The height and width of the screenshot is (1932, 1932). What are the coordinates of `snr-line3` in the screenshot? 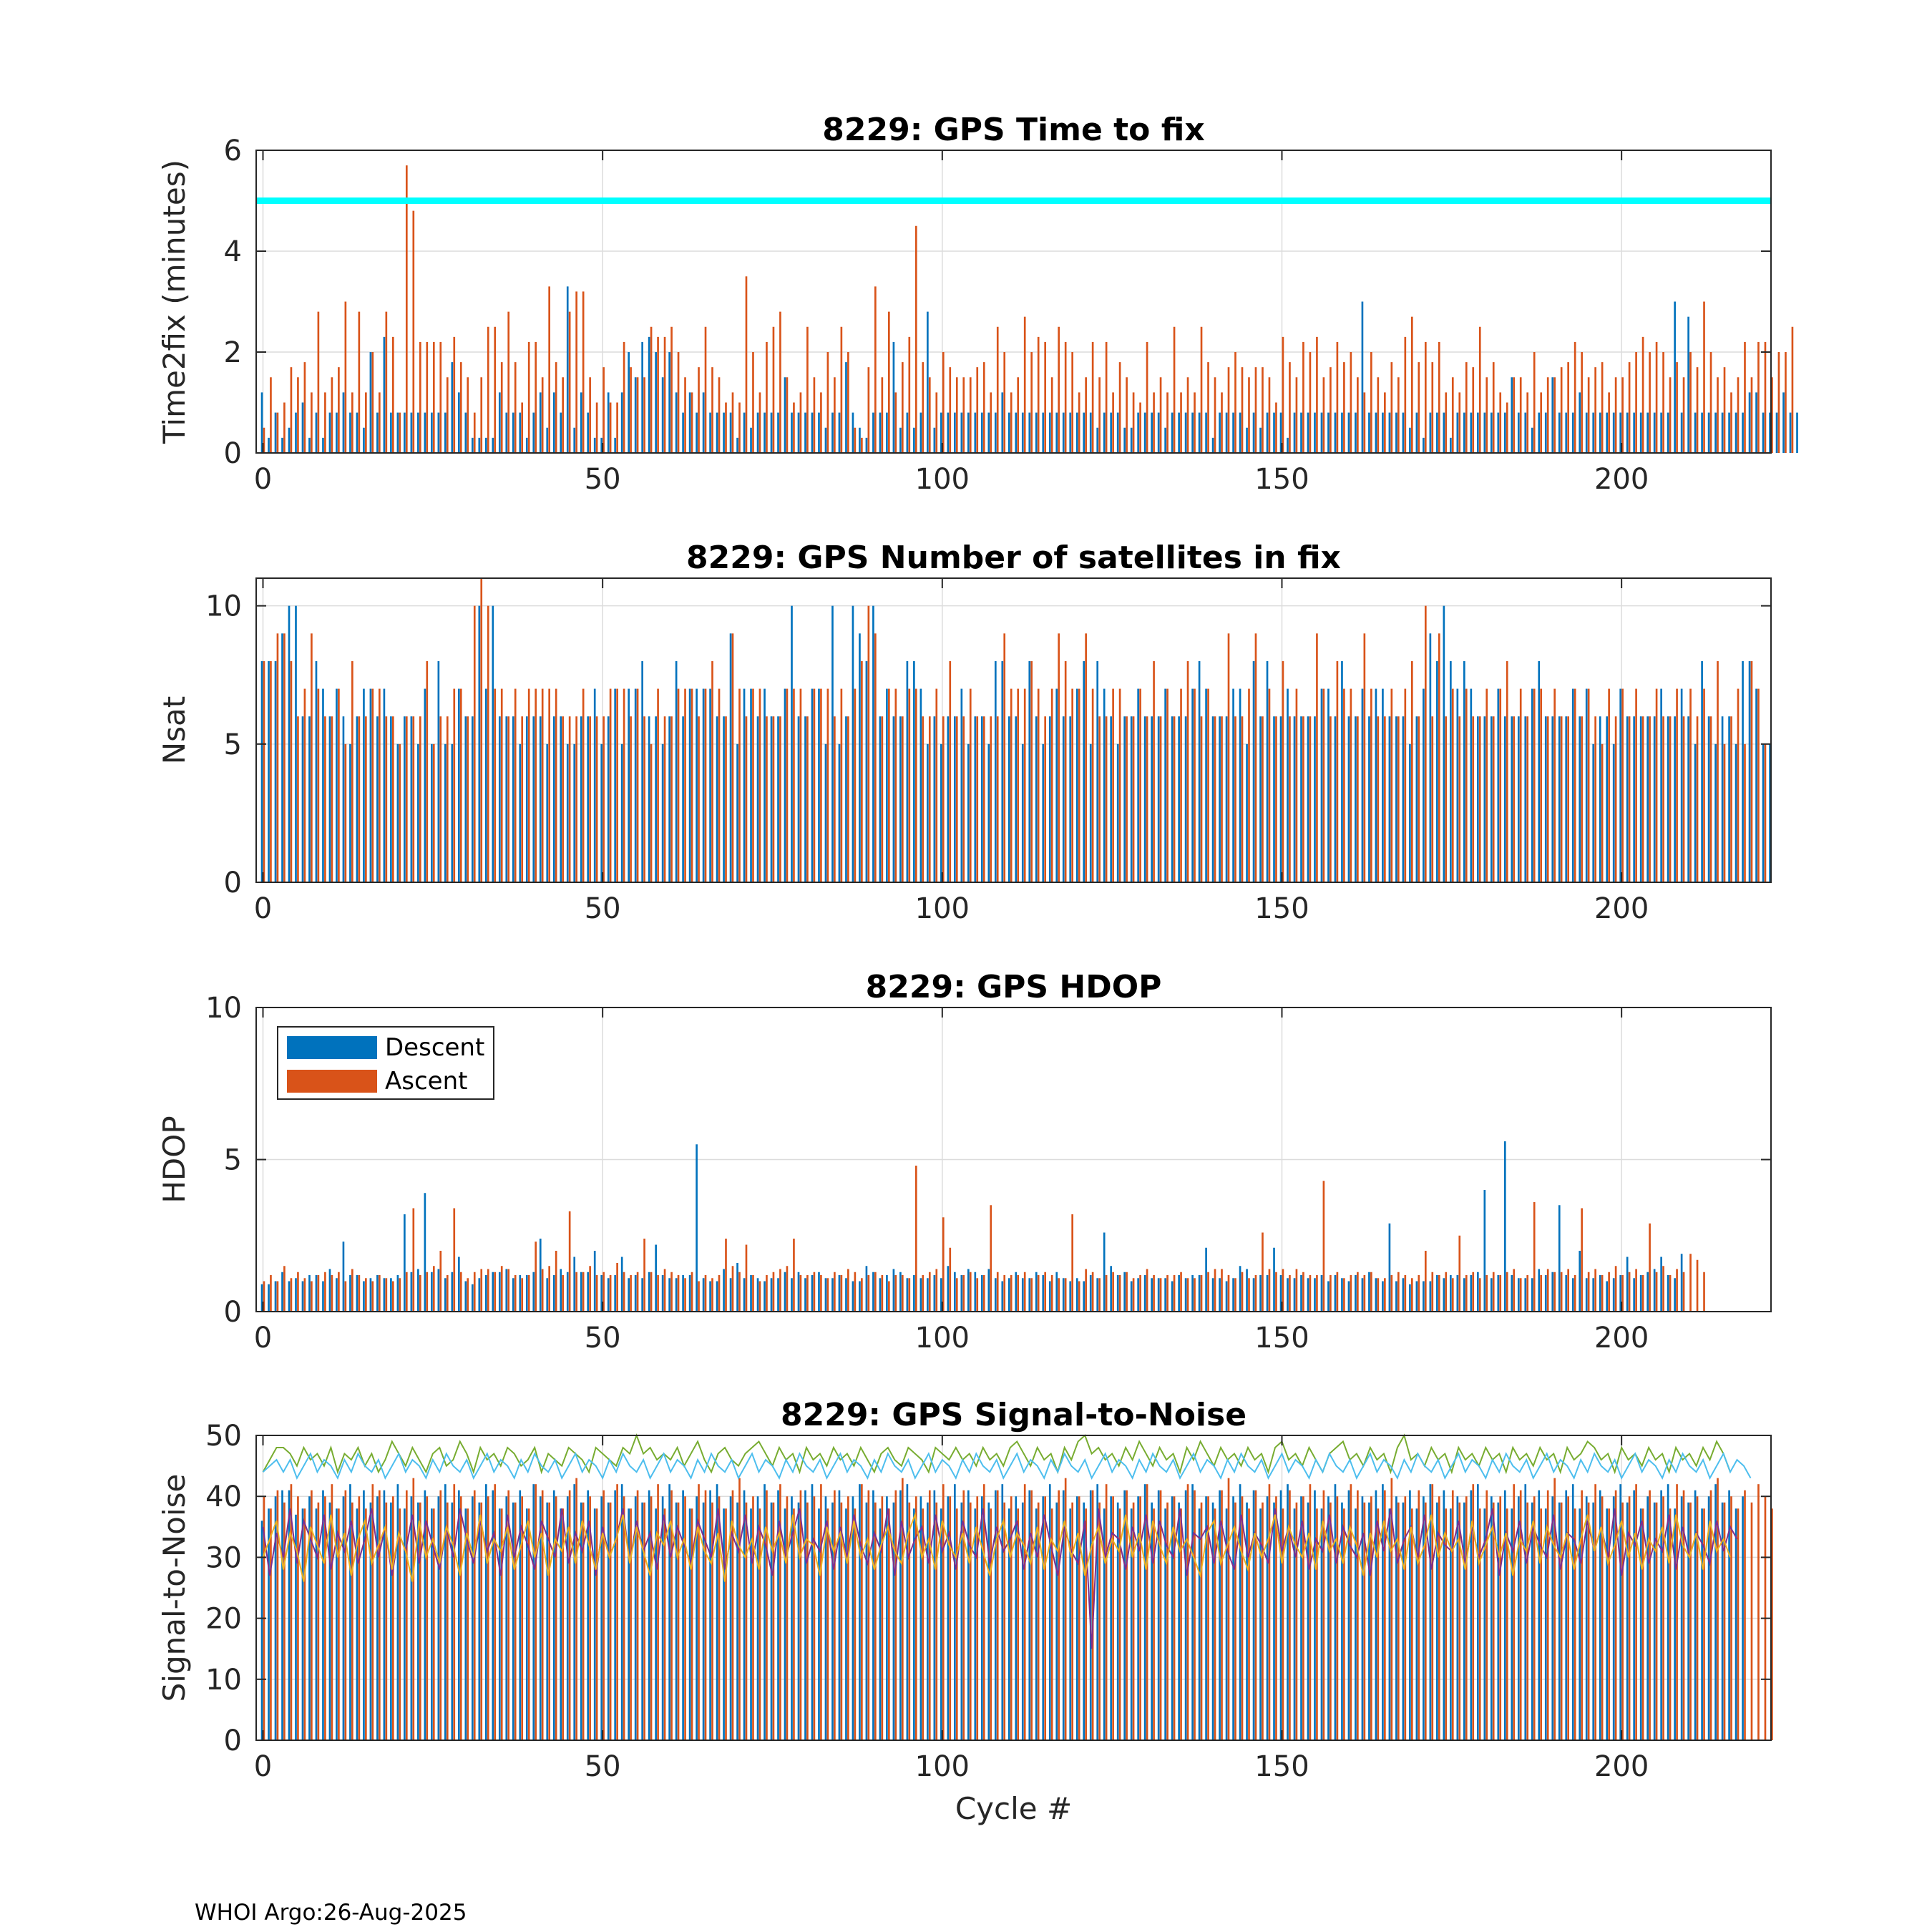 It's located at (1000, 1578).